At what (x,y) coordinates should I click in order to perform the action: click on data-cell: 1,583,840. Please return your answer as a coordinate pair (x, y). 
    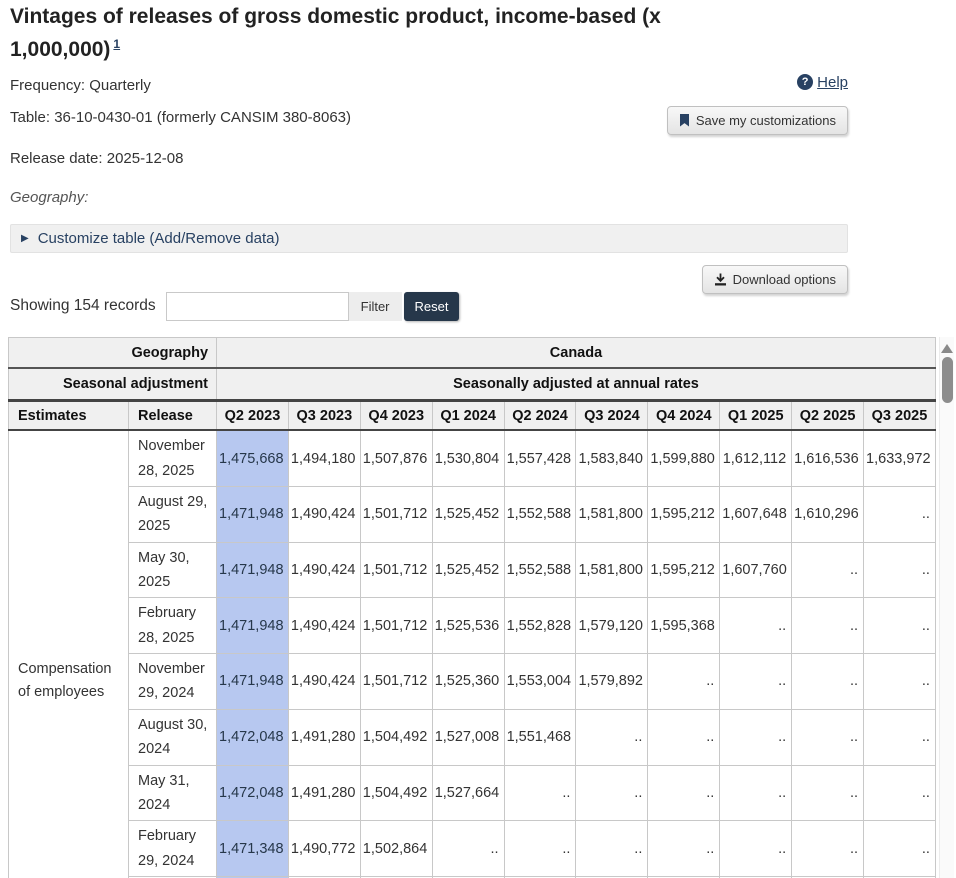
    Looking at the image, I should click on (612, 458).